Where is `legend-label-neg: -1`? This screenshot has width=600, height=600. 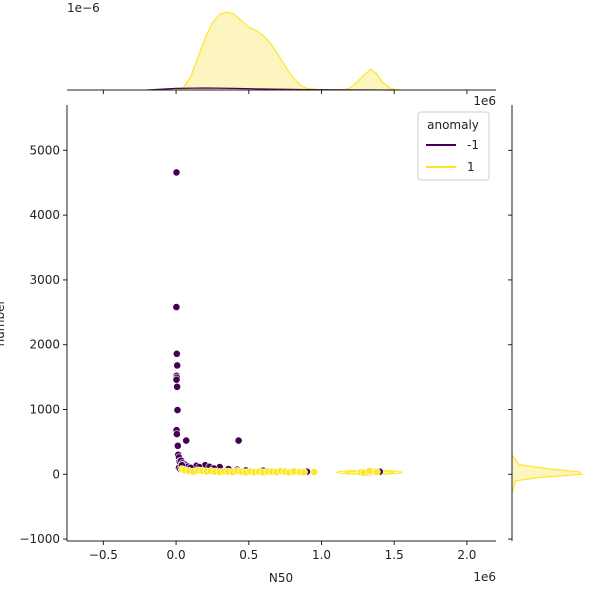 legend-label-neg: -1 is located at coordinates (473, 145).